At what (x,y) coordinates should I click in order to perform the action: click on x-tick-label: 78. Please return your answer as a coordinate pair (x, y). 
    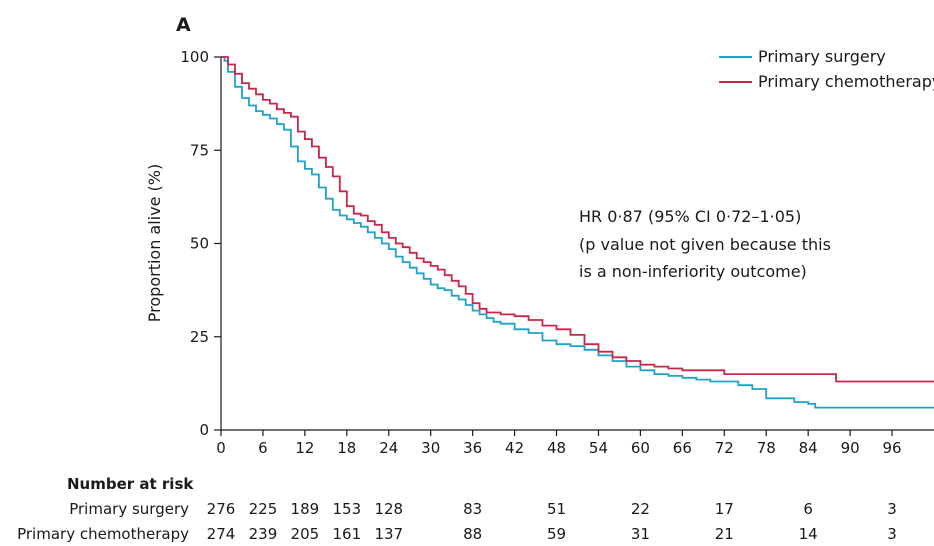
    Looking at the image, I should click on (766, 448).